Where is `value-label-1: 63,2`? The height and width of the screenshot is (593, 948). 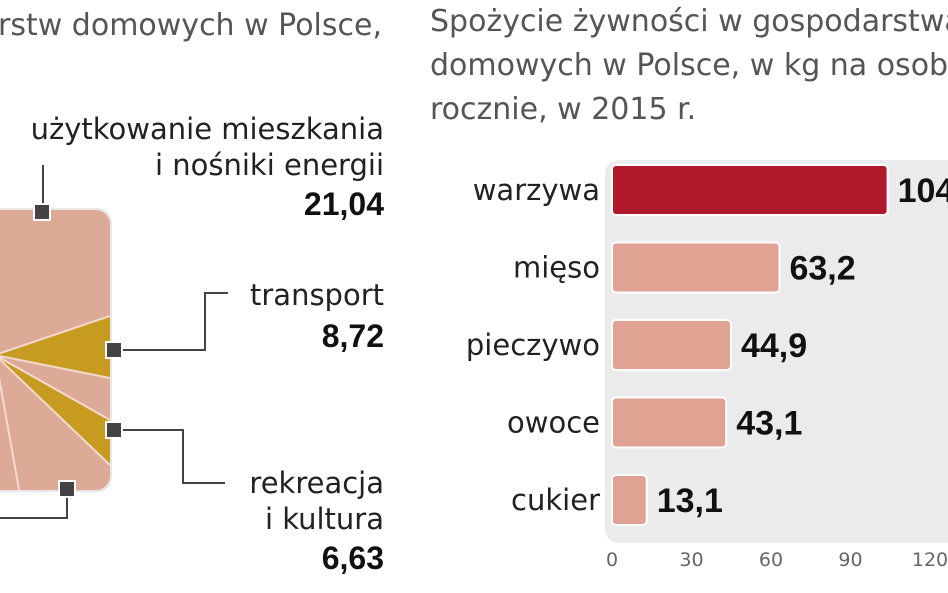 value-label-1: 63,2 is located at coordinates (822, 269).